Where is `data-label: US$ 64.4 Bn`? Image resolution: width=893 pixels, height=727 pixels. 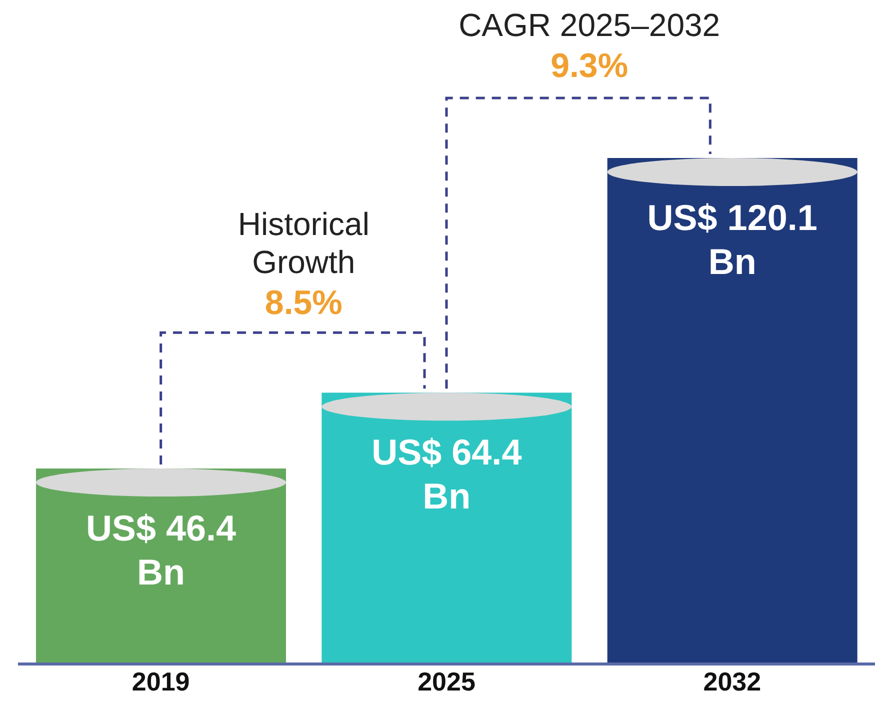 data-label: US$ 64.4 Bn is located at coordinates (447, 474).